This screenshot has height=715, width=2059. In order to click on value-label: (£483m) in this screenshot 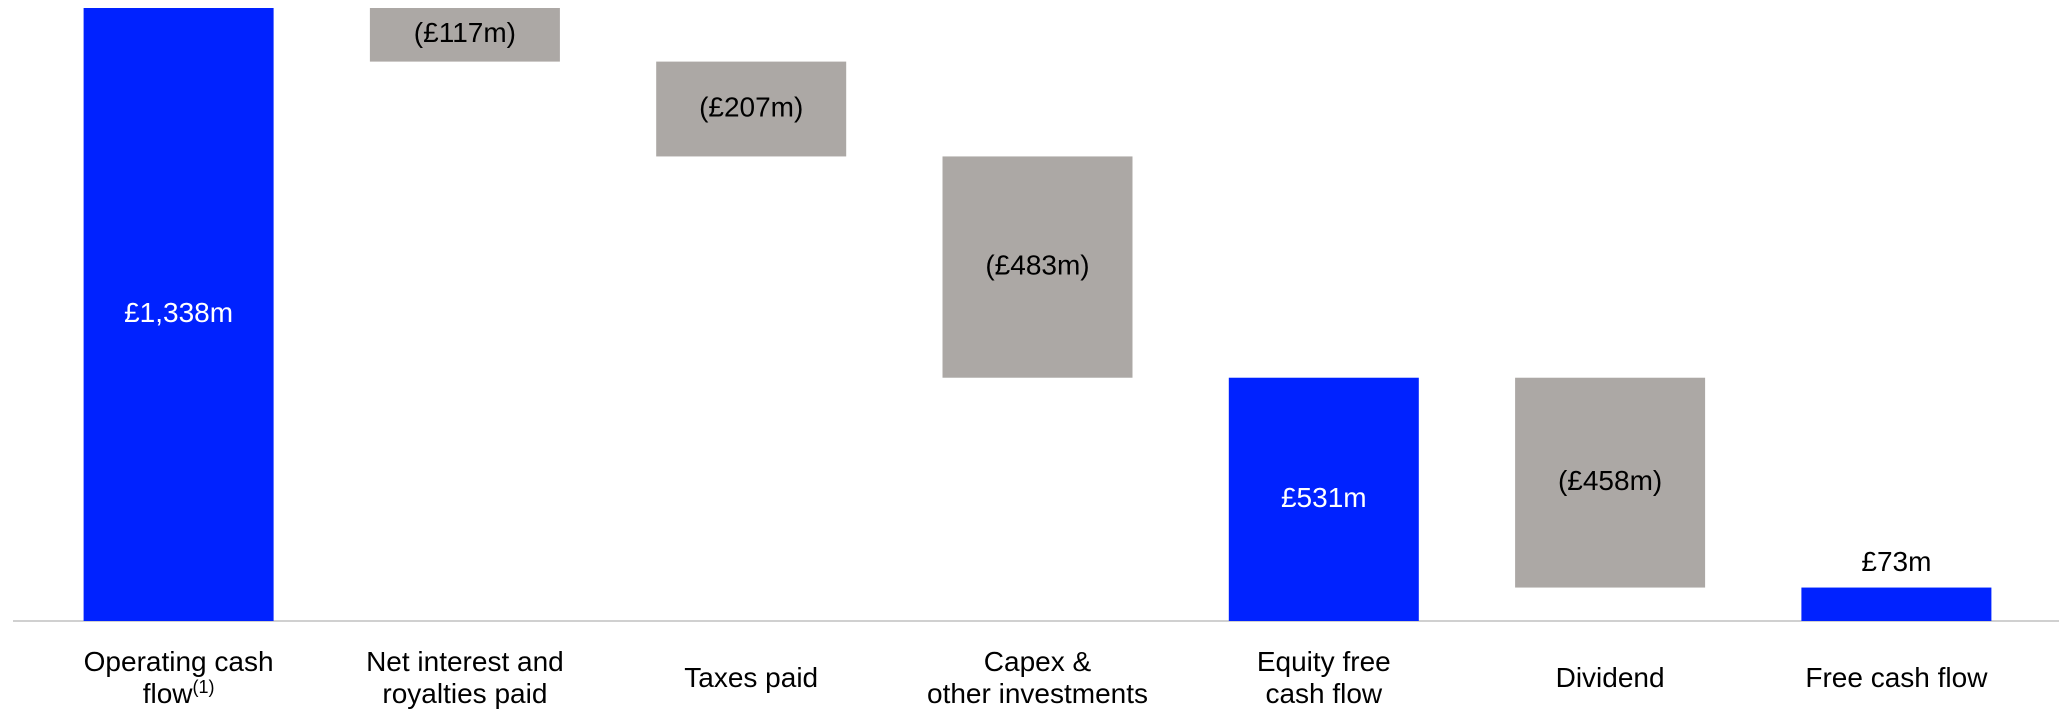, I will do `click(1037, 264)`.